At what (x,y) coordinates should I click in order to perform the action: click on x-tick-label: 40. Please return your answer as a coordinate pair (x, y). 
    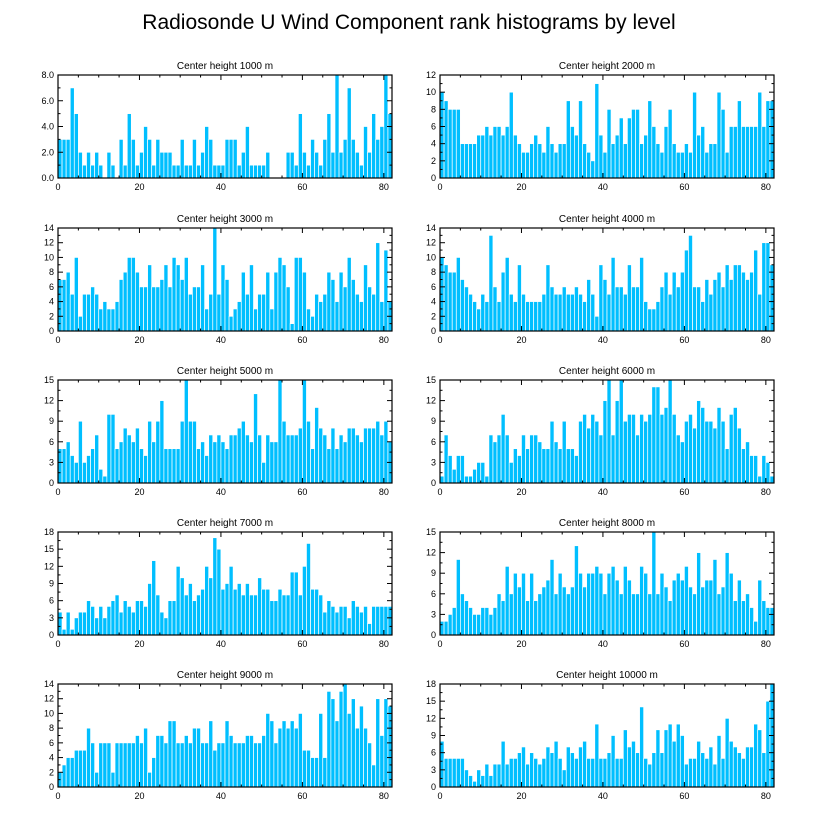
    Looking at the image, I should click on (603, 492).